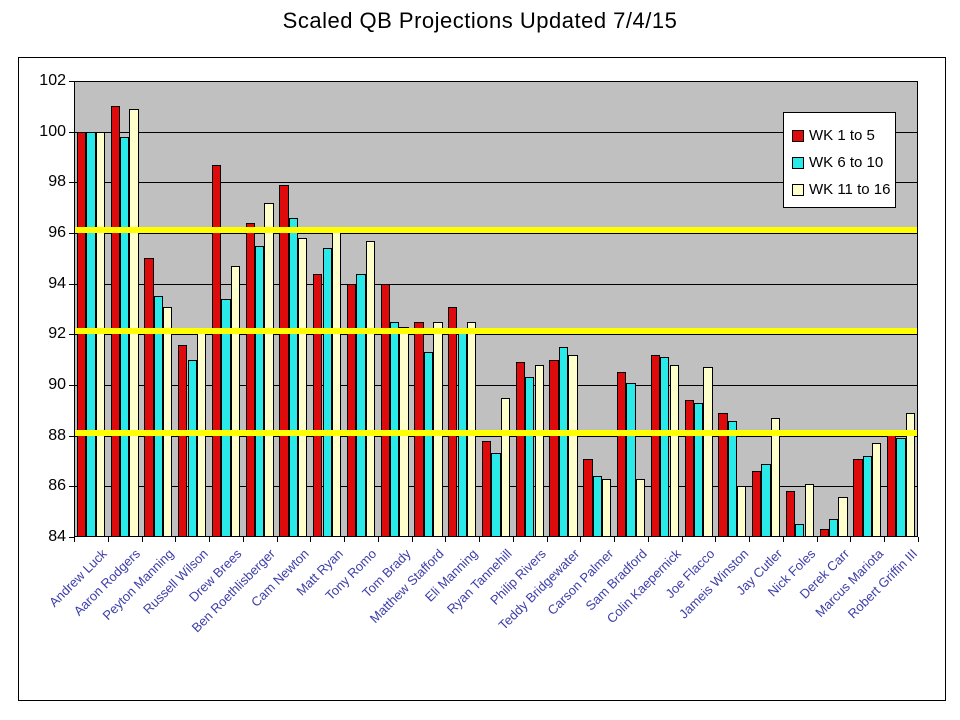 The height and width of the screenshot is (720, 960). I want to click on y-axis-label-94: 94, so click(57, 283).